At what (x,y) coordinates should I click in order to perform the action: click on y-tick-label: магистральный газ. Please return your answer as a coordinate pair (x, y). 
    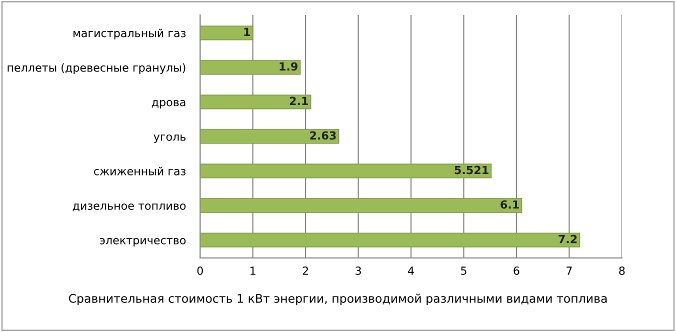
    Looking at the image, I should click on (130, 34).